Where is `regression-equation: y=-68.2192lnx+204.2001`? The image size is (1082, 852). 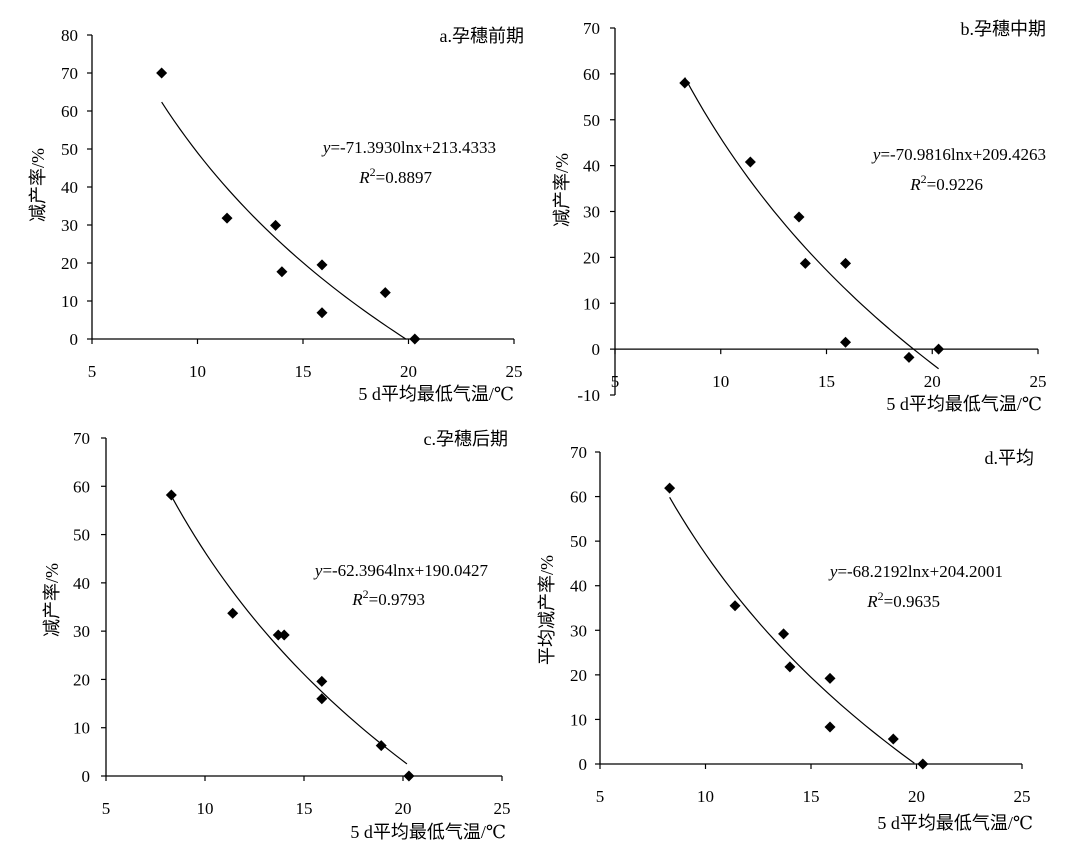 regression-equation: y=-68.2192lnx+204.2001 is located at coordinates (915, 571).